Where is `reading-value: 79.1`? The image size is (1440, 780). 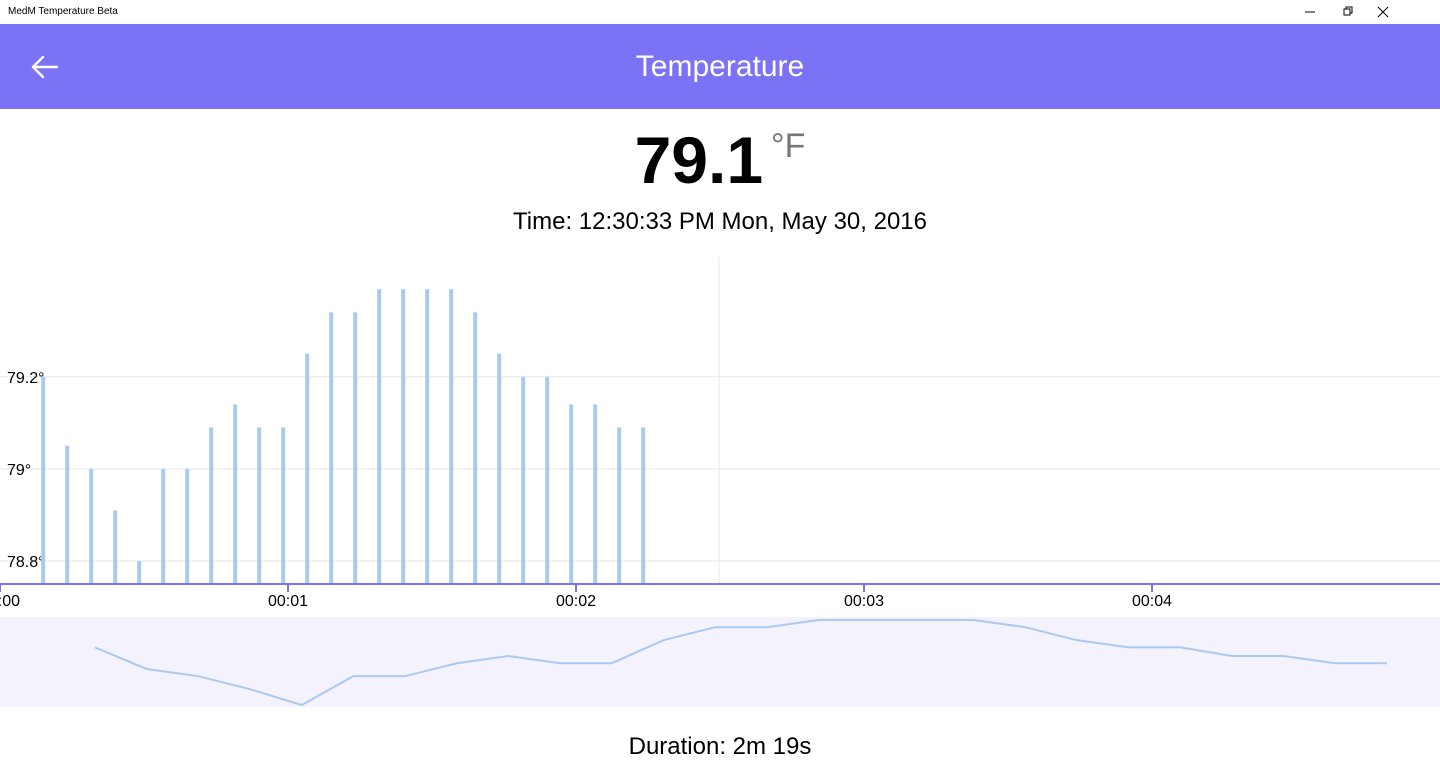
reading-value: 79.1 is located at coordinates (699, 160).